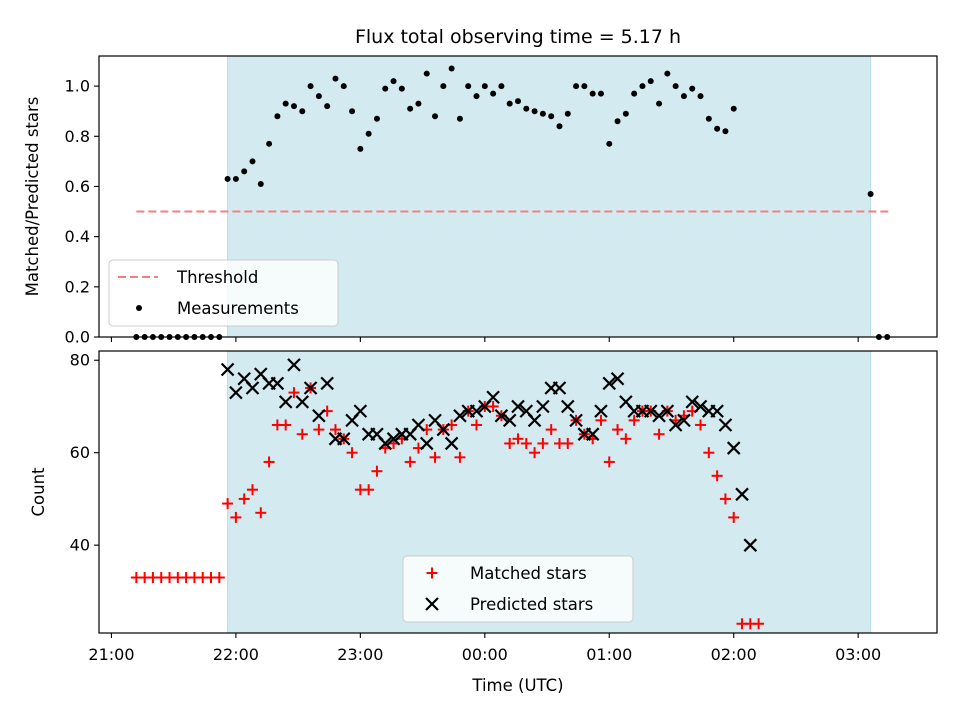 The image size is (960, 720). Describe the element at coordinates (858, 654) in the screenshot. I see `x-tick-label: 03:00` at that location.